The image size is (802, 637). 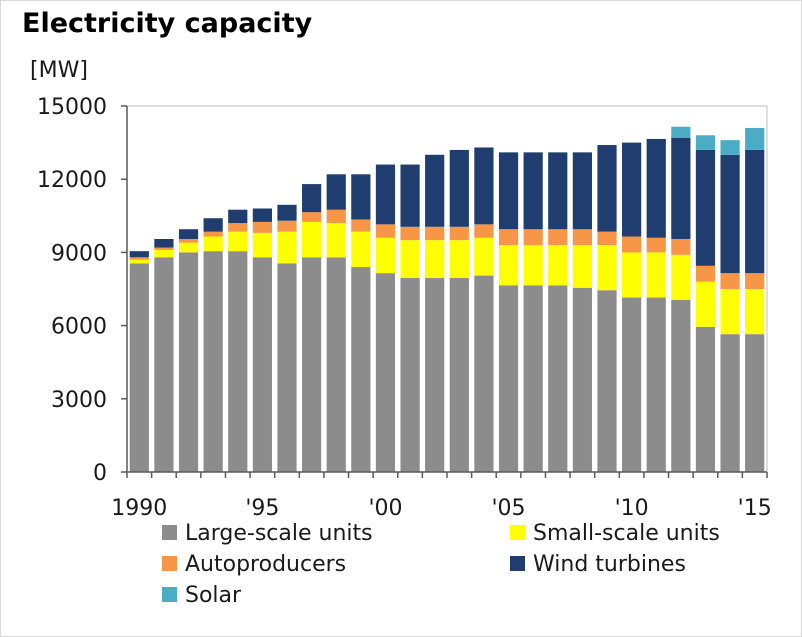 I want to click on legend-label-3: Wind turbines, so click(x=609, y=564).